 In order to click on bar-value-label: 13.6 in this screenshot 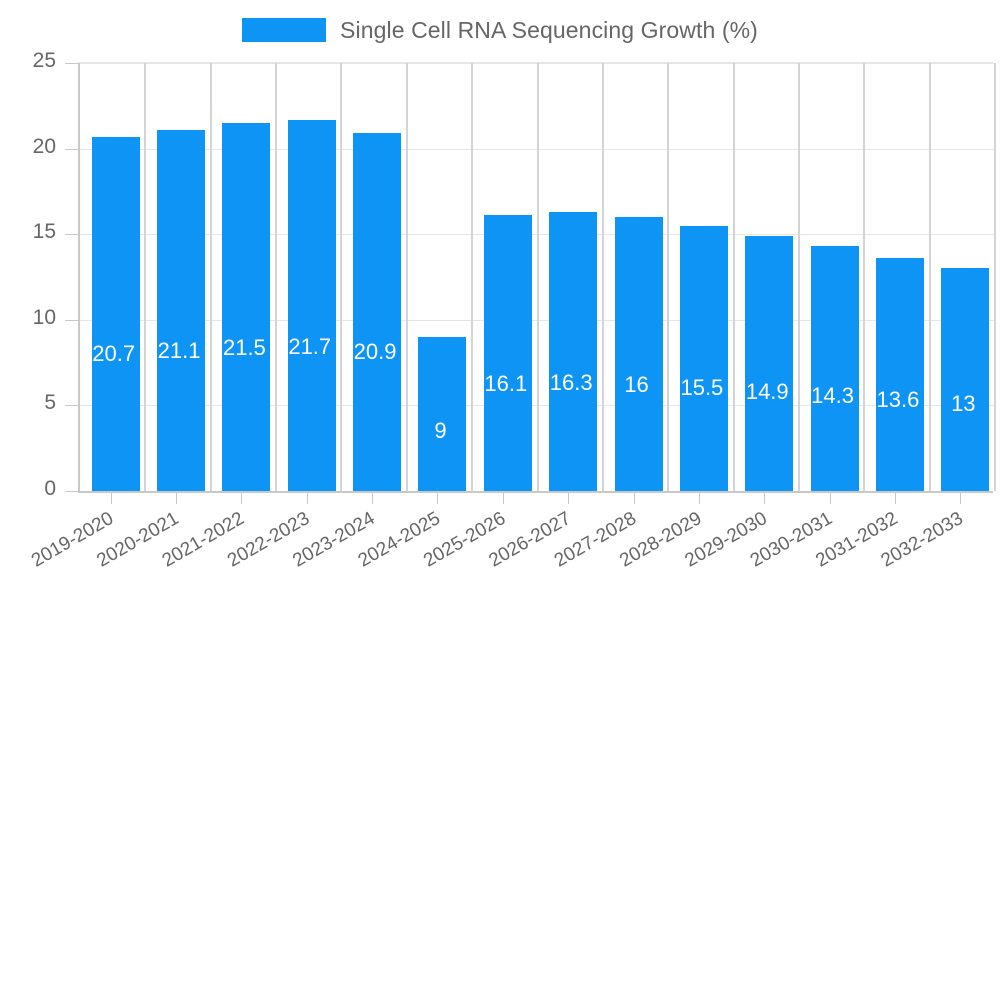, I will do `click(898, 400)`.